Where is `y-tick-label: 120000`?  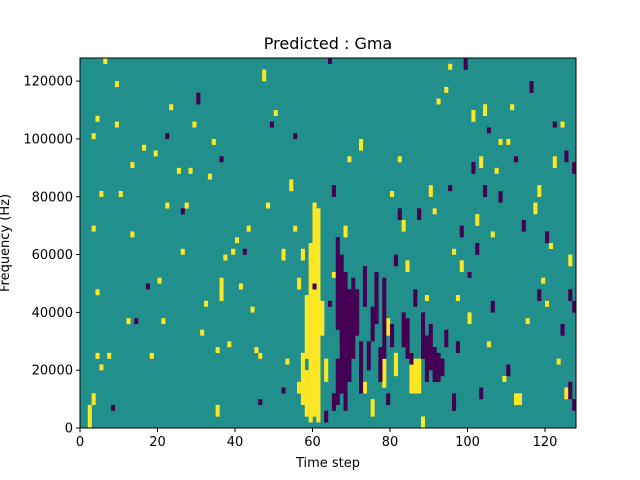 y-tick-label: 120000 is located at coordinates (48, 82).